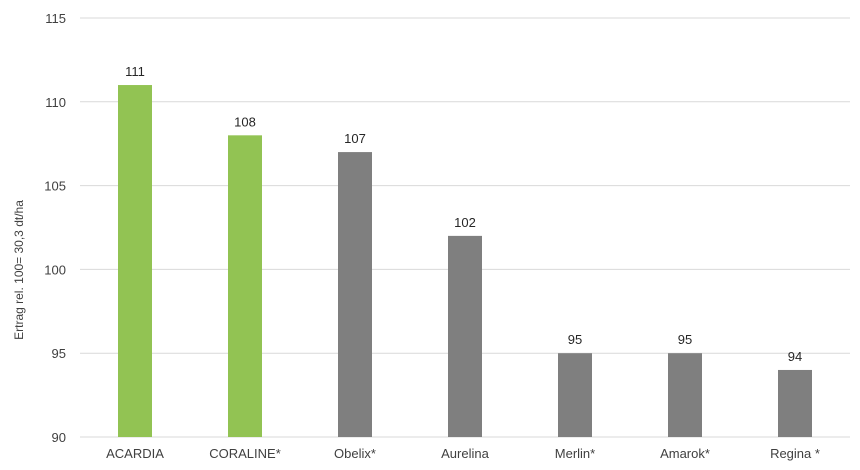 This screenshot has height=470, width=860. What do you see at coordinates (685, 453) in the screenshot?
I see `x-category-label: Amarok*` at bounding box center [685, 453].